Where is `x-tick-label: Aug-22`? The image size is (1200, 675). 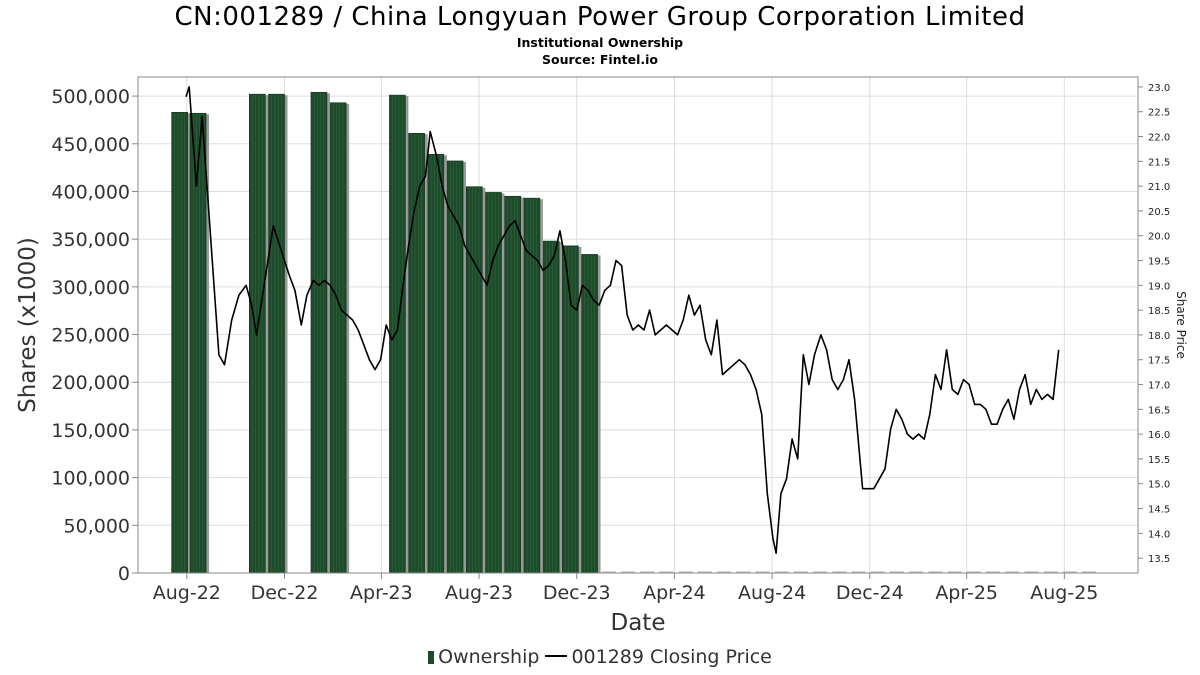 x-tick-label: Aug-22 is located at coordinates (187, 593).